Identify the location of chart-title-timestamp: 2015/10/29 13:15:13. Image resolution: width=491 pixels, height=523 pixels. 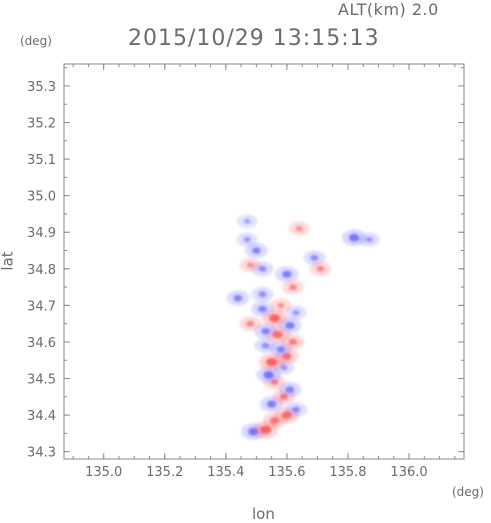
(254, 38).